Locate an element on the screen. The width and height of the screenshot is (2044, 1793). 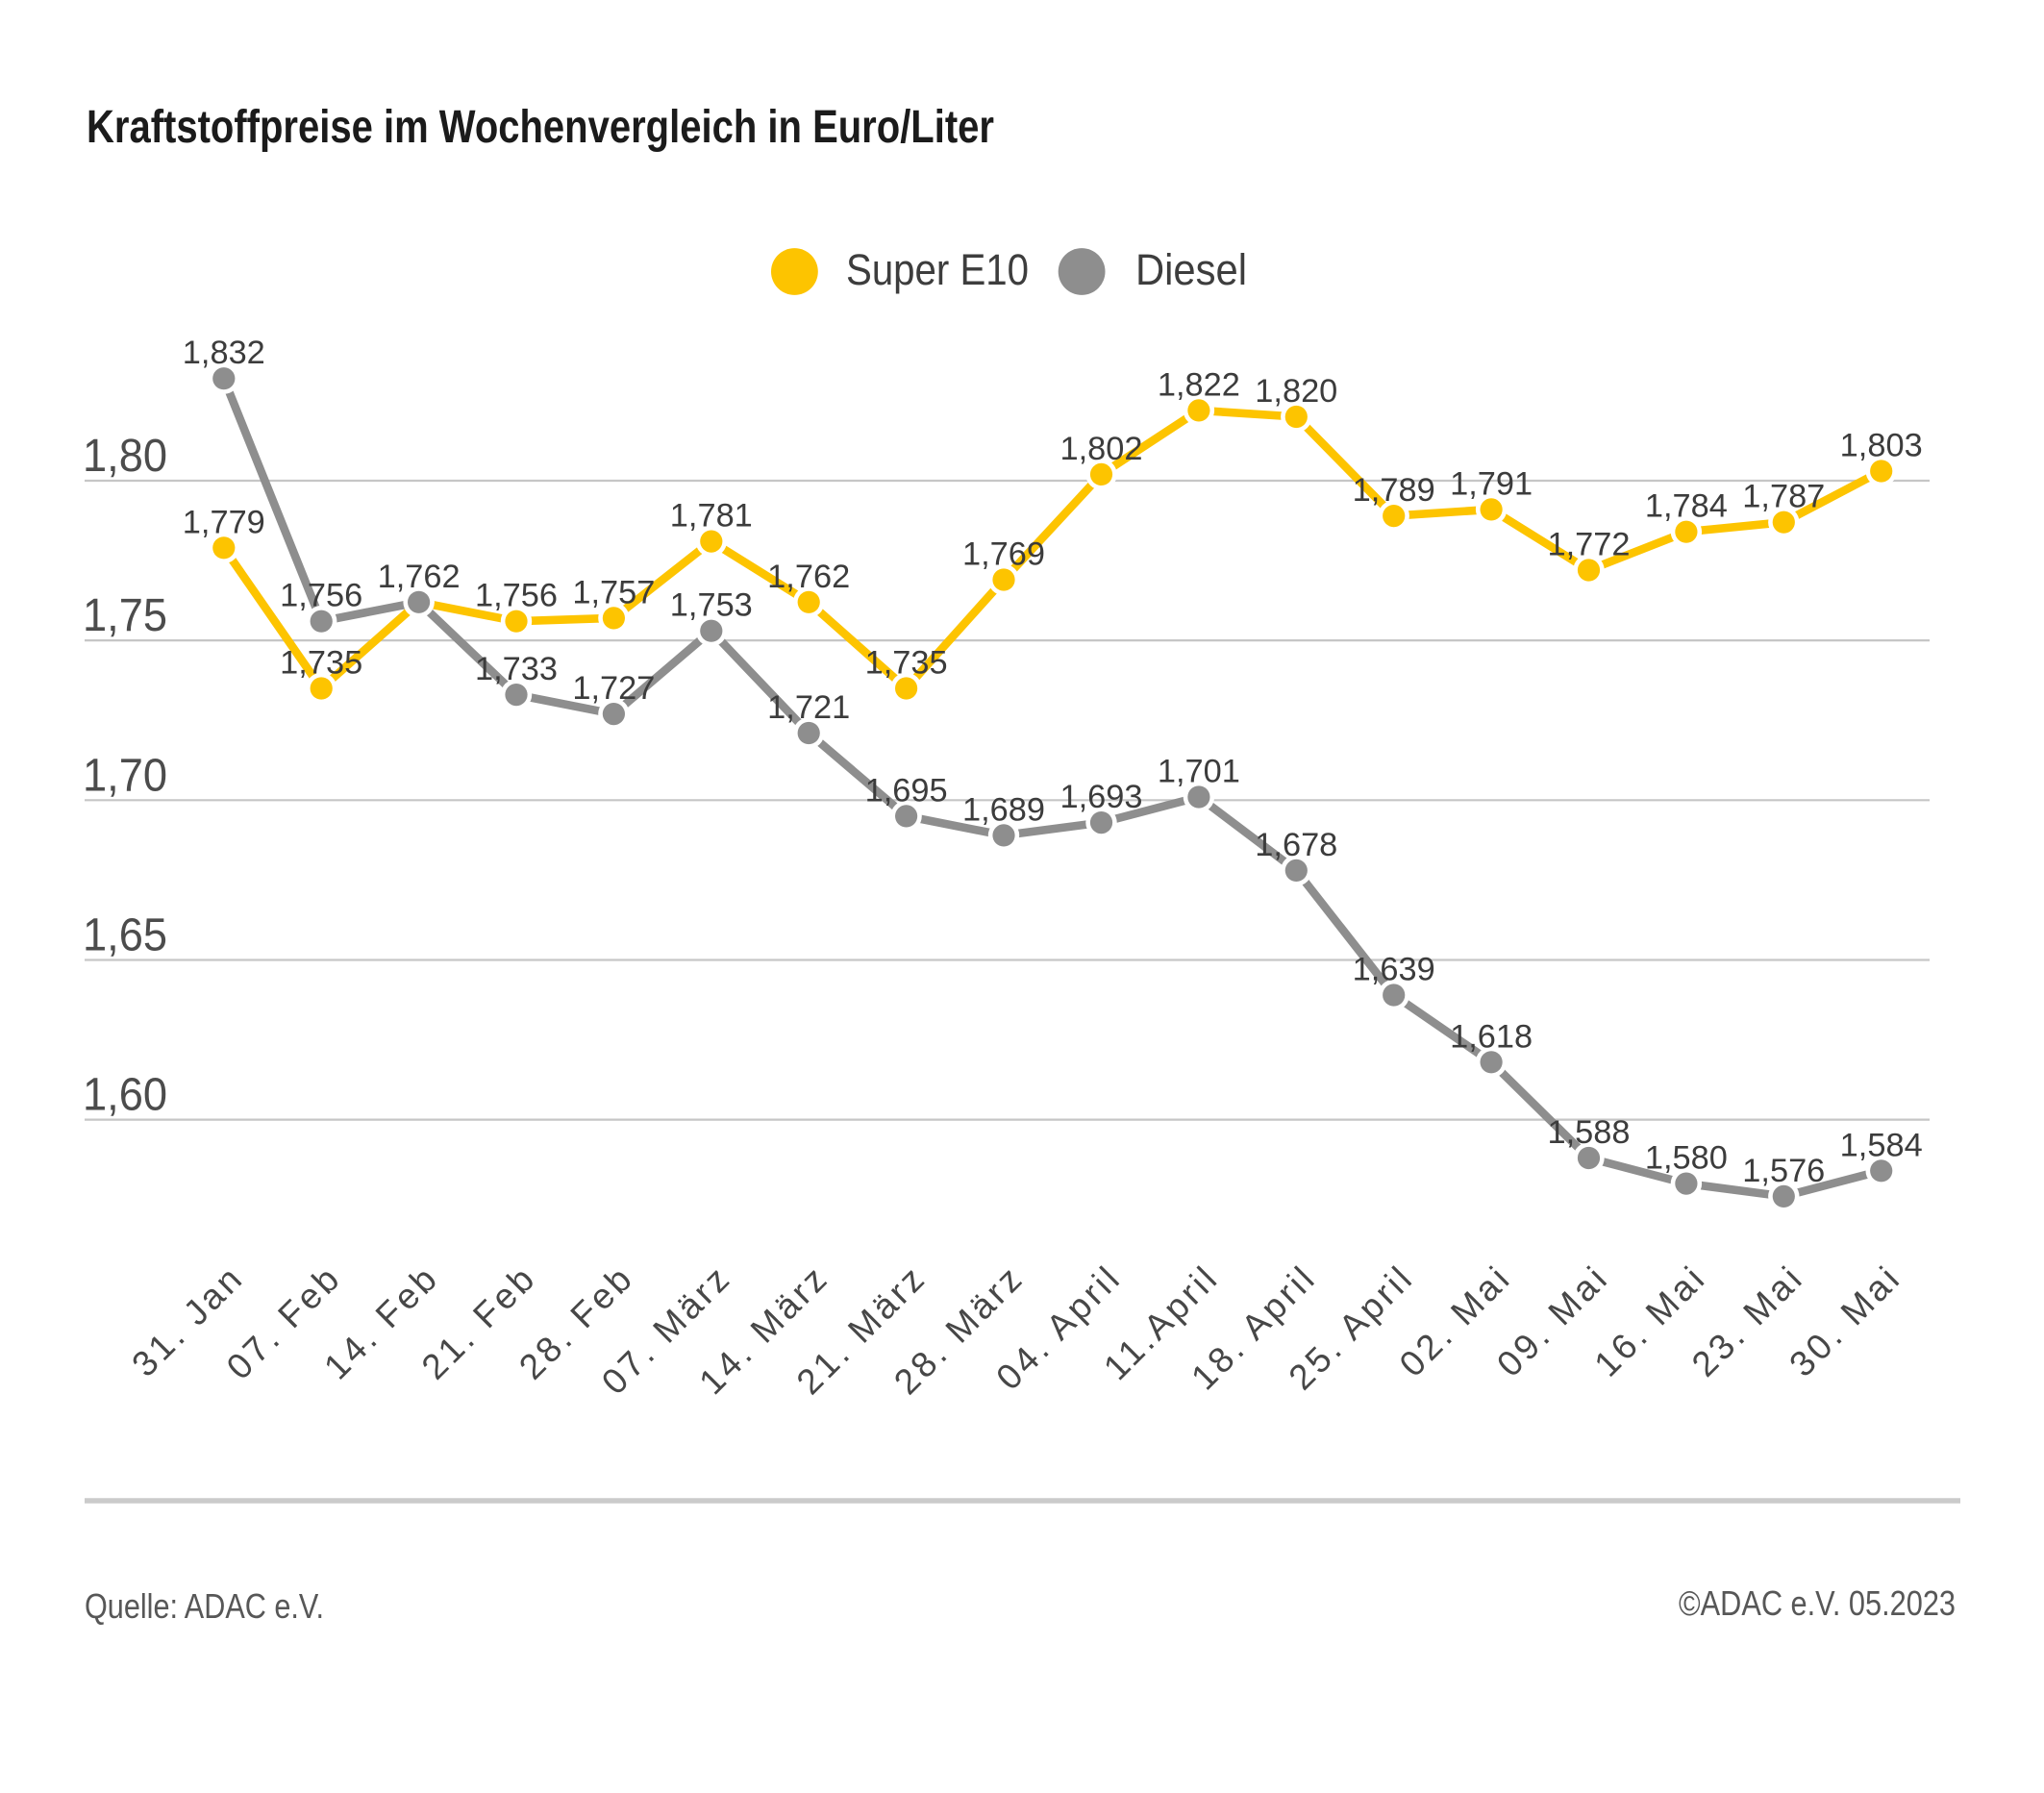
svg-text: 1,802 is located at coordinates (1101, 449).